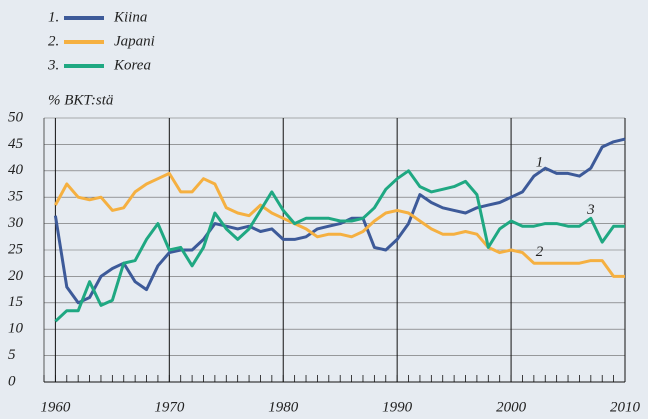 The width and height of the screenshot is (648, 419). I want to click on y-tick-label: 5, so click(12, 355).